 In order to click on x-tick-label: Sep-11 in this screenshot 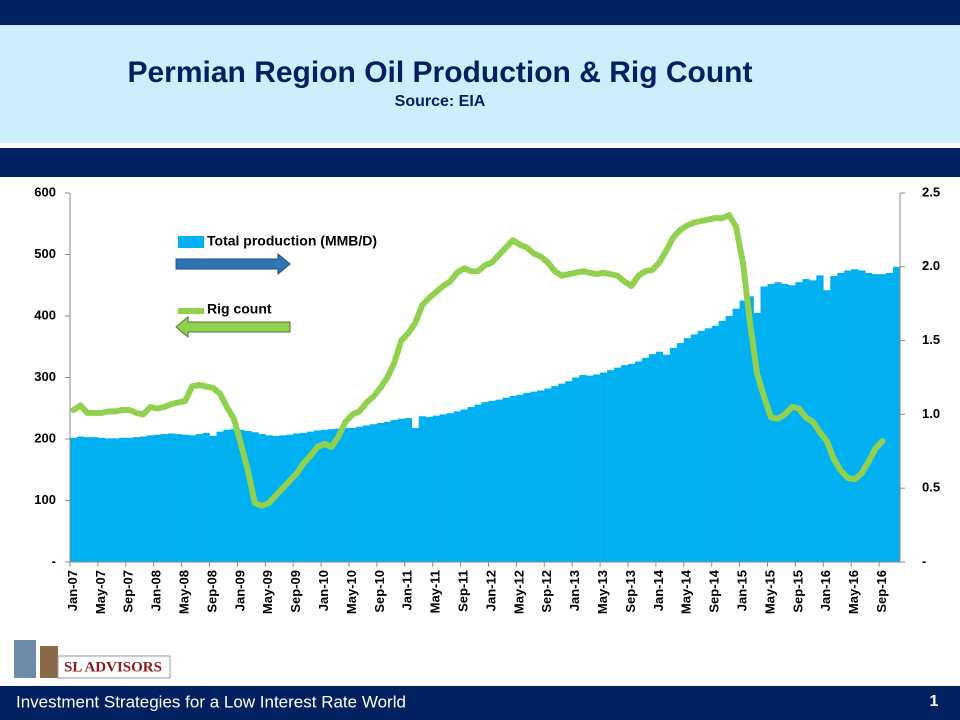, I will do `click(463, 591)`.